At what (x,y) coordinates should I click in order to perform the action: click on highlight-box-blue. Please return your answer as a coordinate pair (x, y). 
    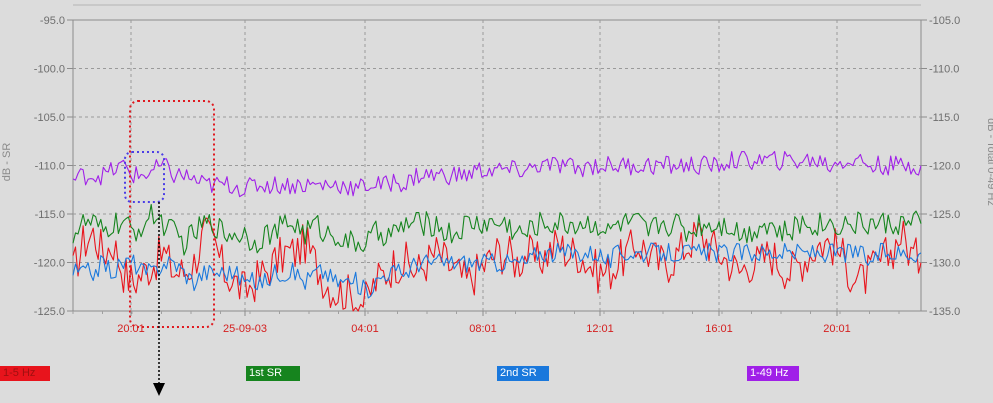
    Looking at the image, I should click on (144, 177).